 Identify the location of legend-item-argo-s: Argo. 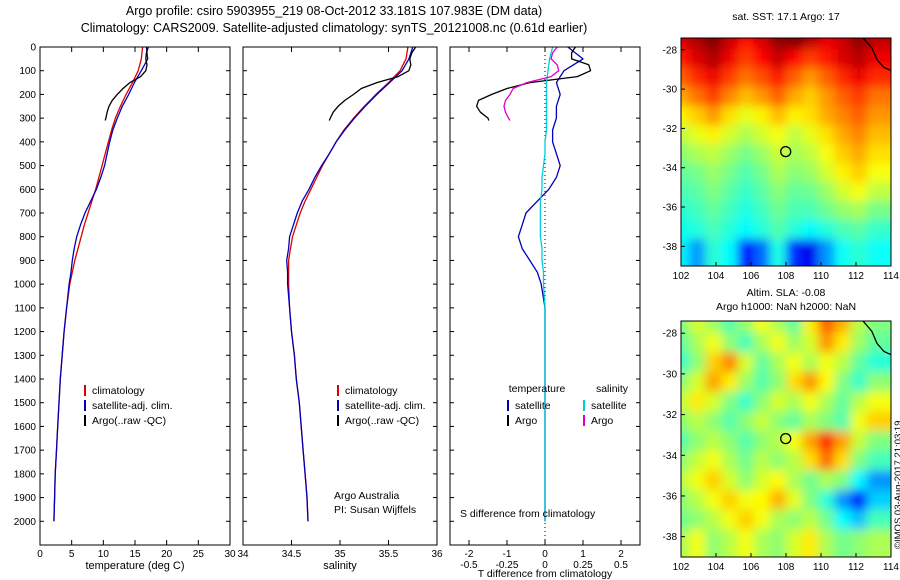
(612, 420).